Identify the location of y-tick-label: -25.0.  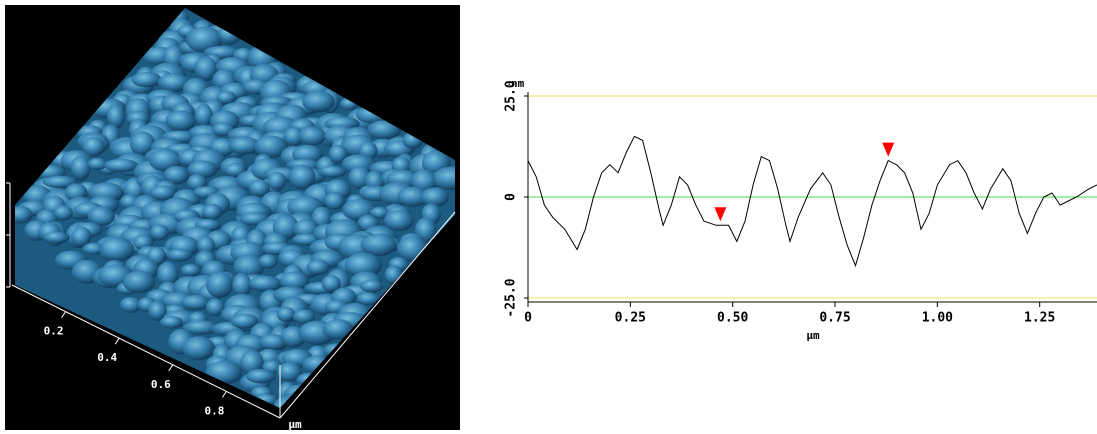
(511, 297).